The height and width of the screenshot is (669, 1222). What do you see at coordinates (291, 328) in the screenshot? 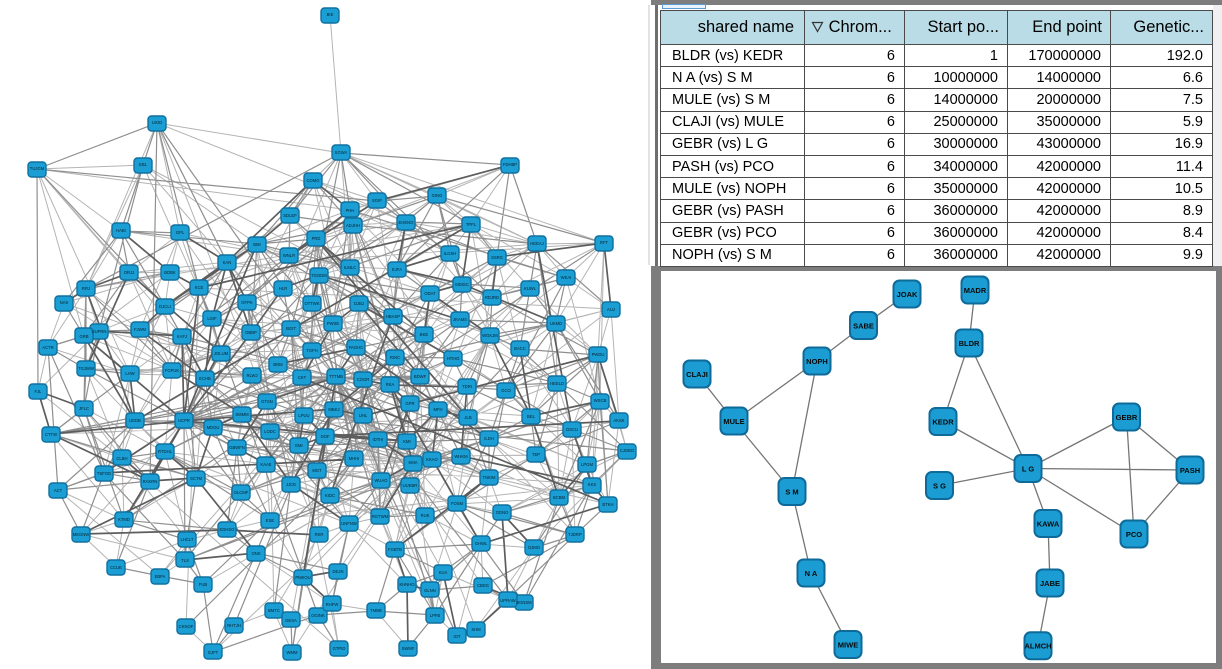
I see `svg-text: BGIT` at bounding box center [291, 328].